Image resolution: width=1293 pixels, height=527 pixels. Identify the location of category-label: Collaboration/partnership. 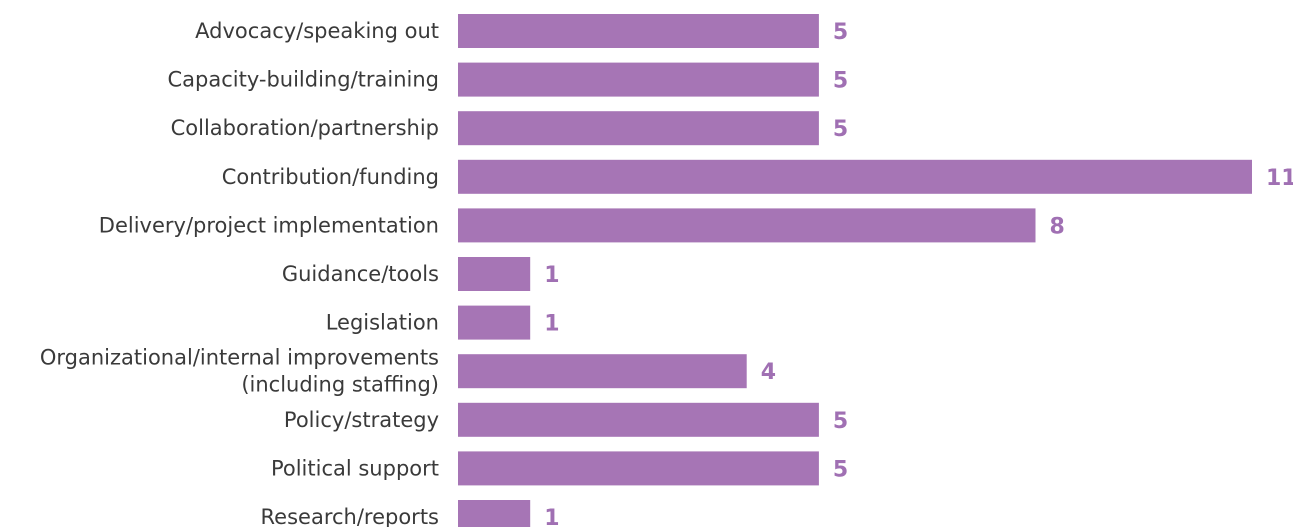
(305, 128).